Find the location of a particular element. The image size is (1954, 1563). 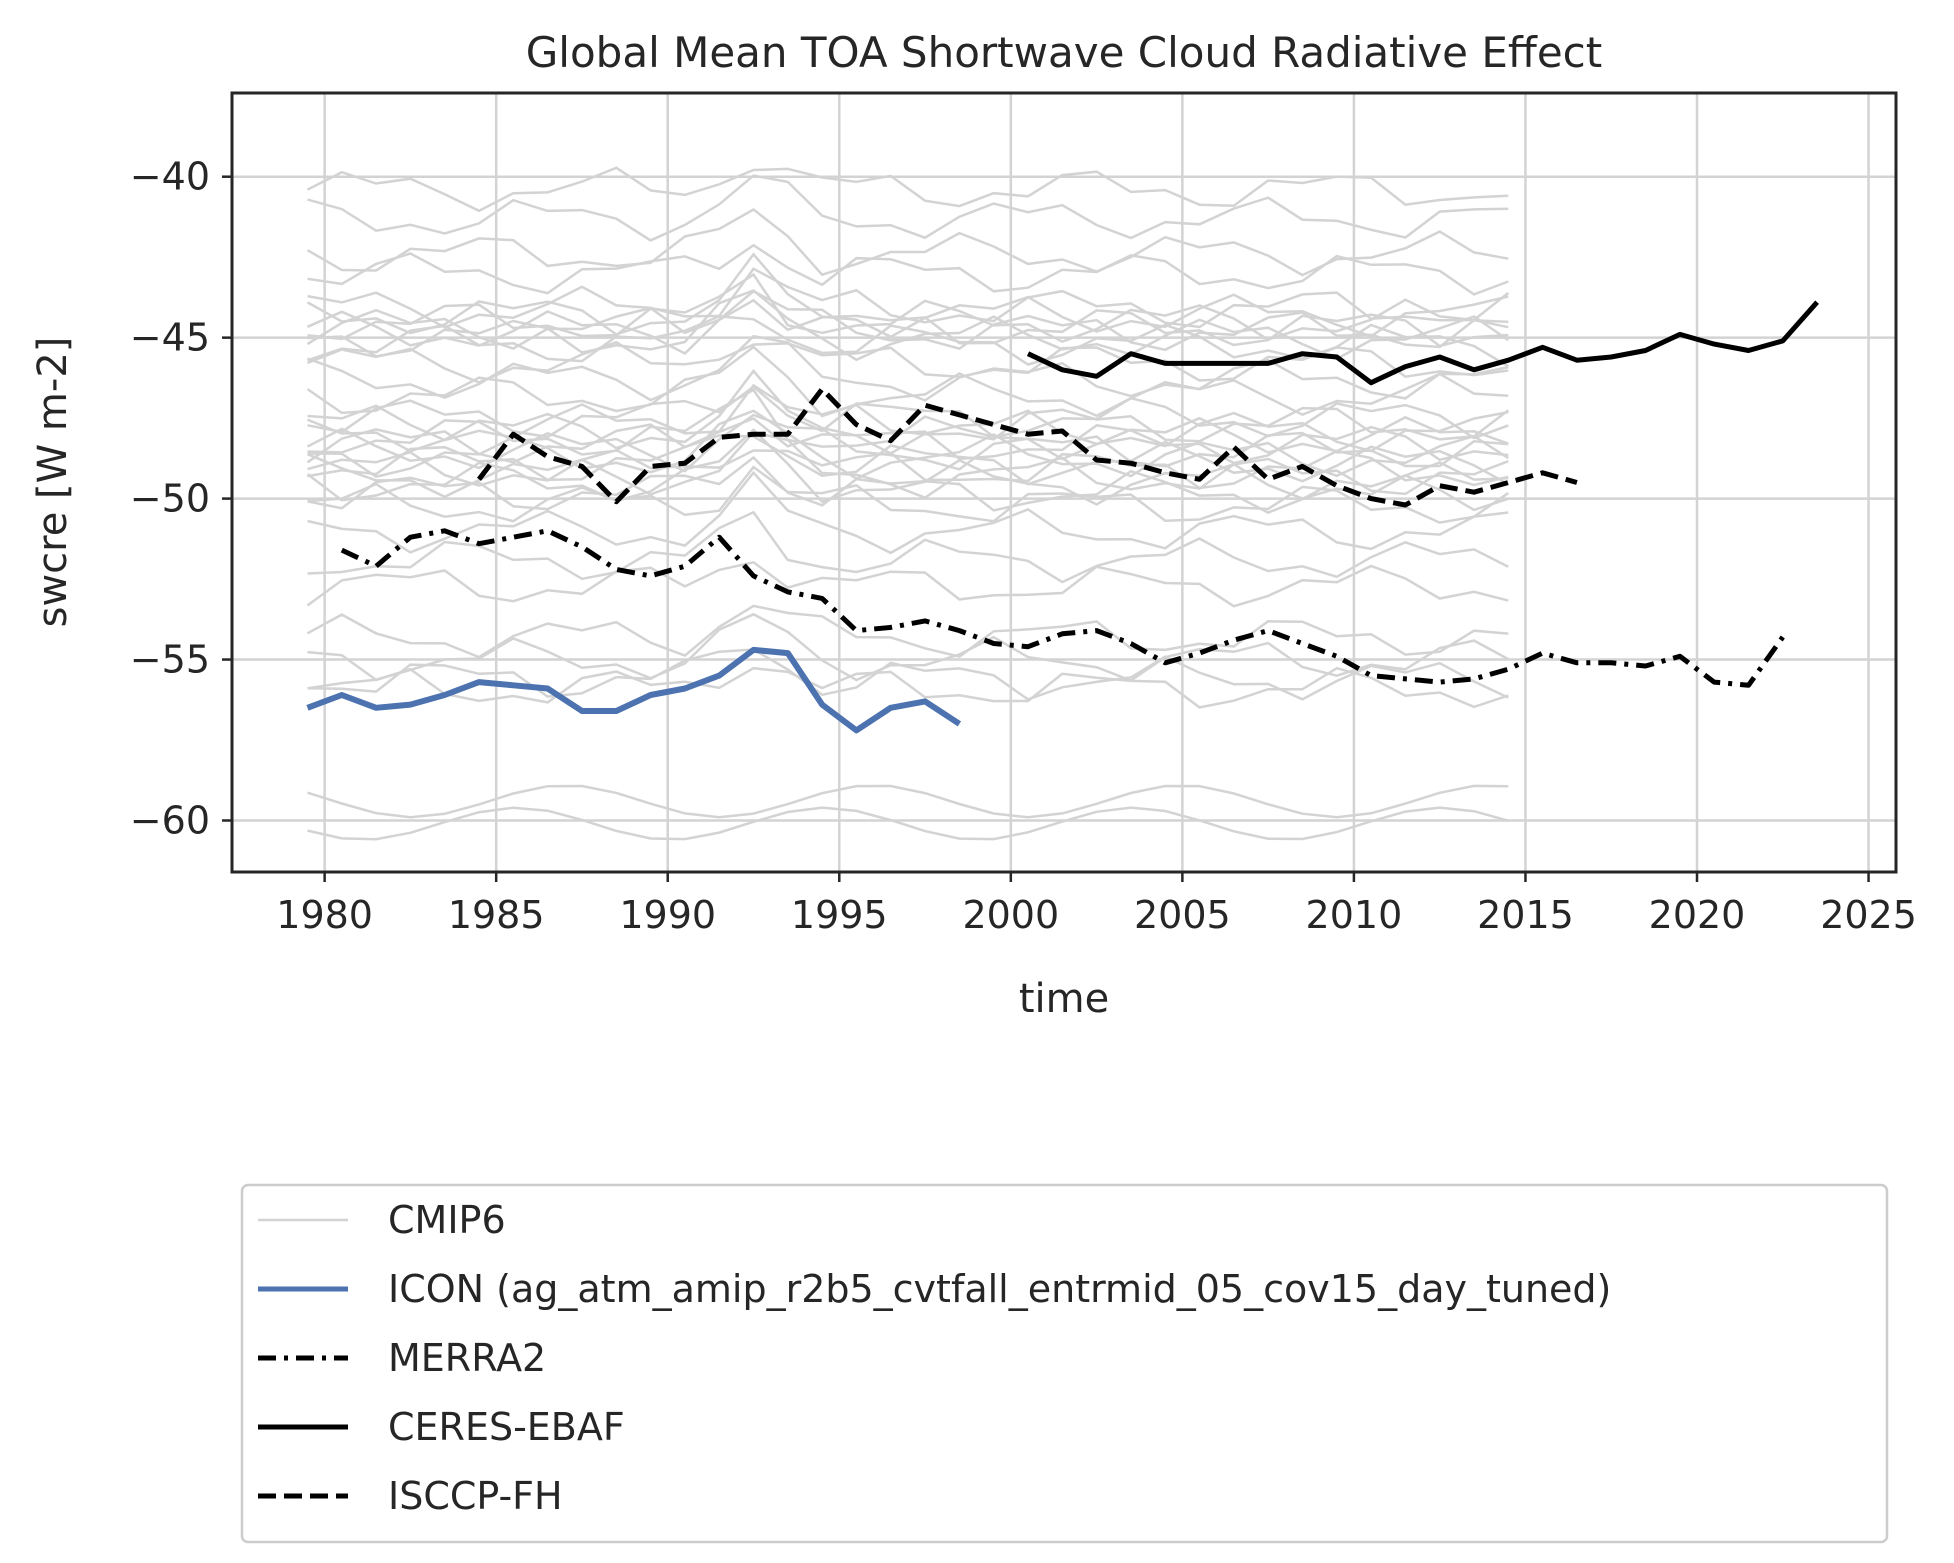

series-line-ceres-ebaf is located at coordinates (1422, 343).